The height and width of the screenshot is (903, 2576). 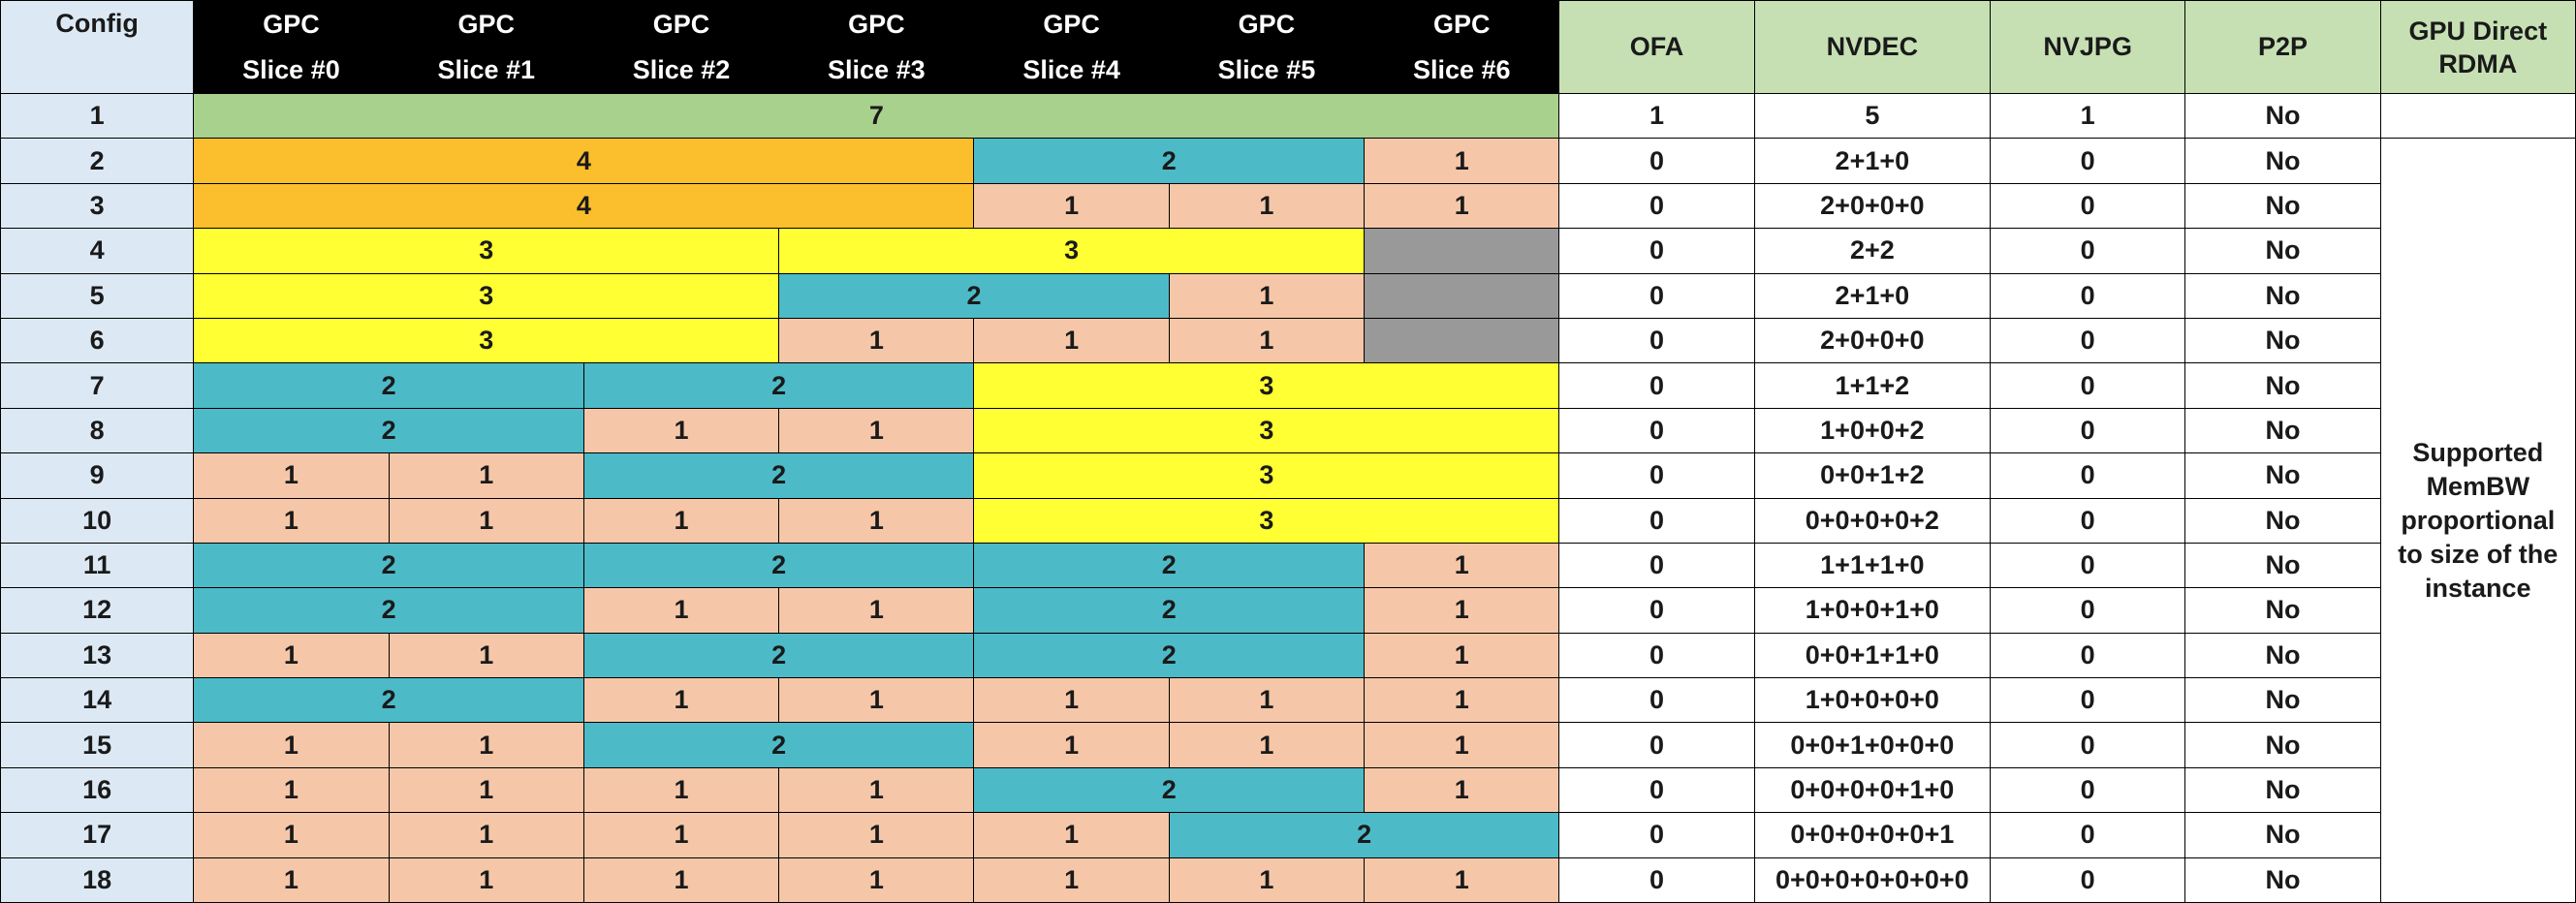 What do you see at coordinates (97, 520) in the screenshot?
I see `config-number: 10` at bounding box center [97, 520].